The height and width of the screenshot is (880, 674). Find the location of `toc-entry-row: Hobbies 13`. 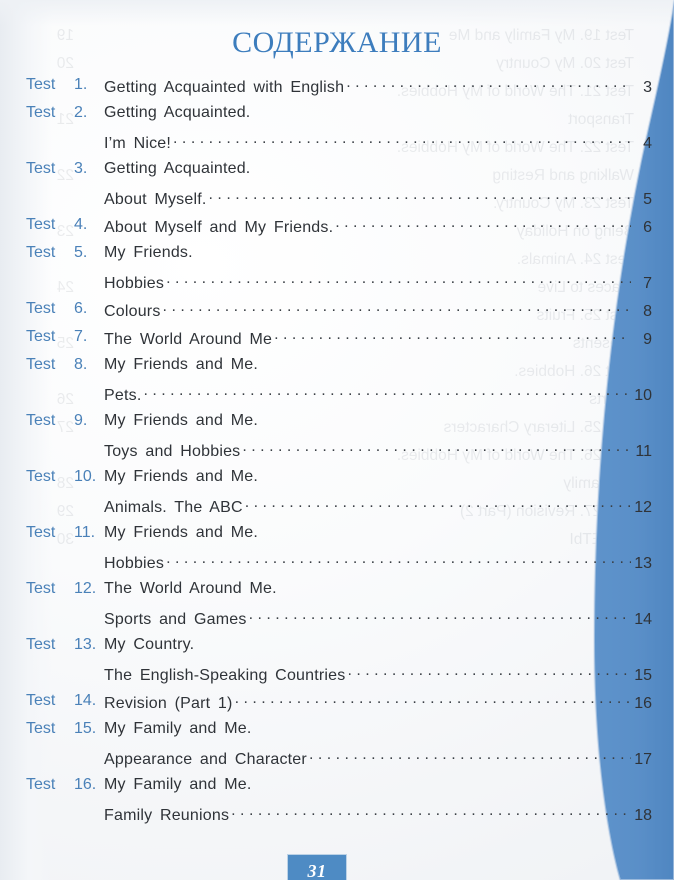

toc-entry-row: Hobbies 13 is located at coordinates (337, 566).